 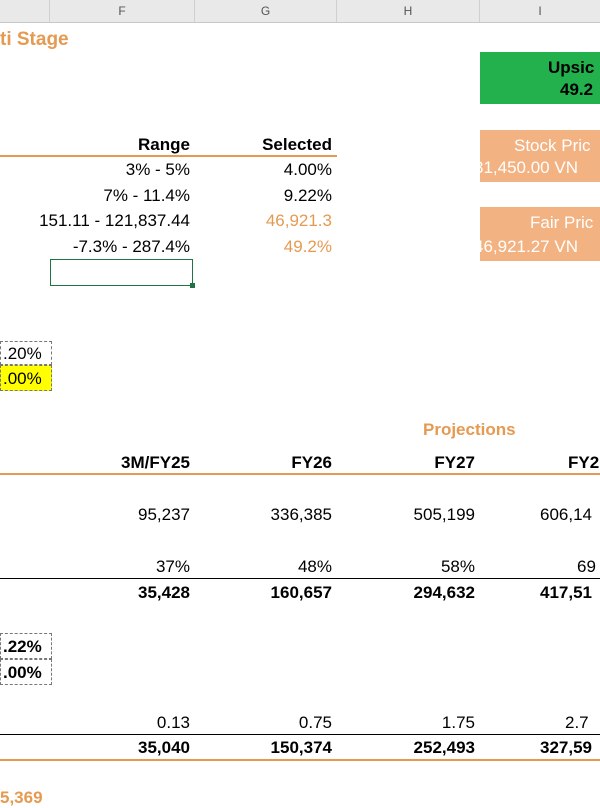 I want to click on input-cell-value: .22%, so click(x=22, y=646).